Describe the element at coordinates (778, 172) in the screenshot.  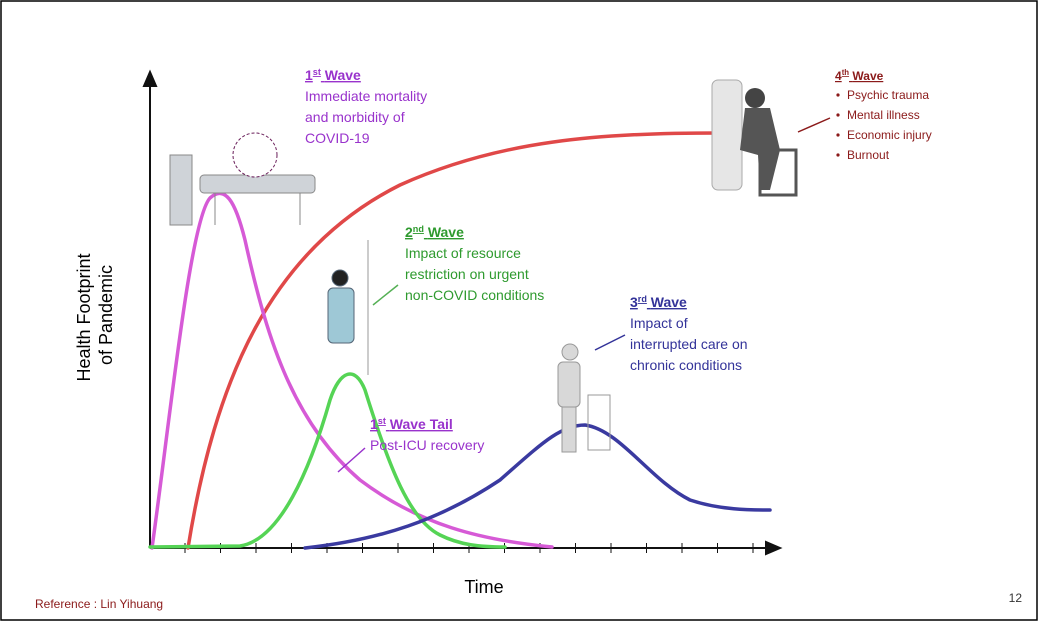
I see `chair` at that location.